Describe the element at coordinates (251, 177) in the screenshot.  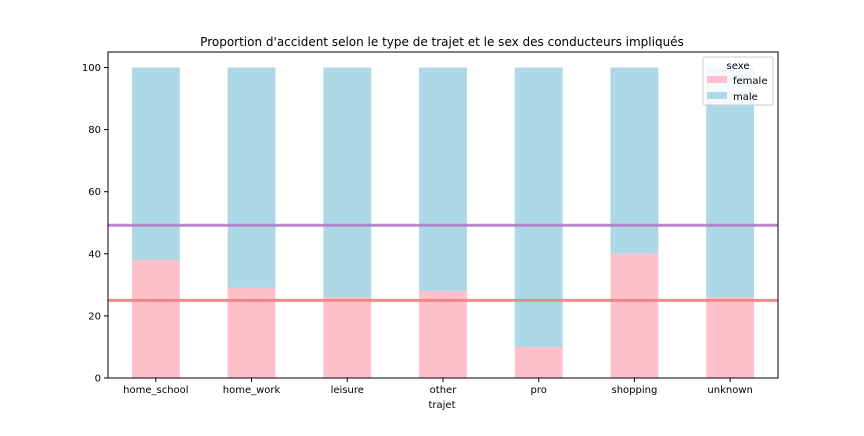
I see `bar-male-home_work` at that location.